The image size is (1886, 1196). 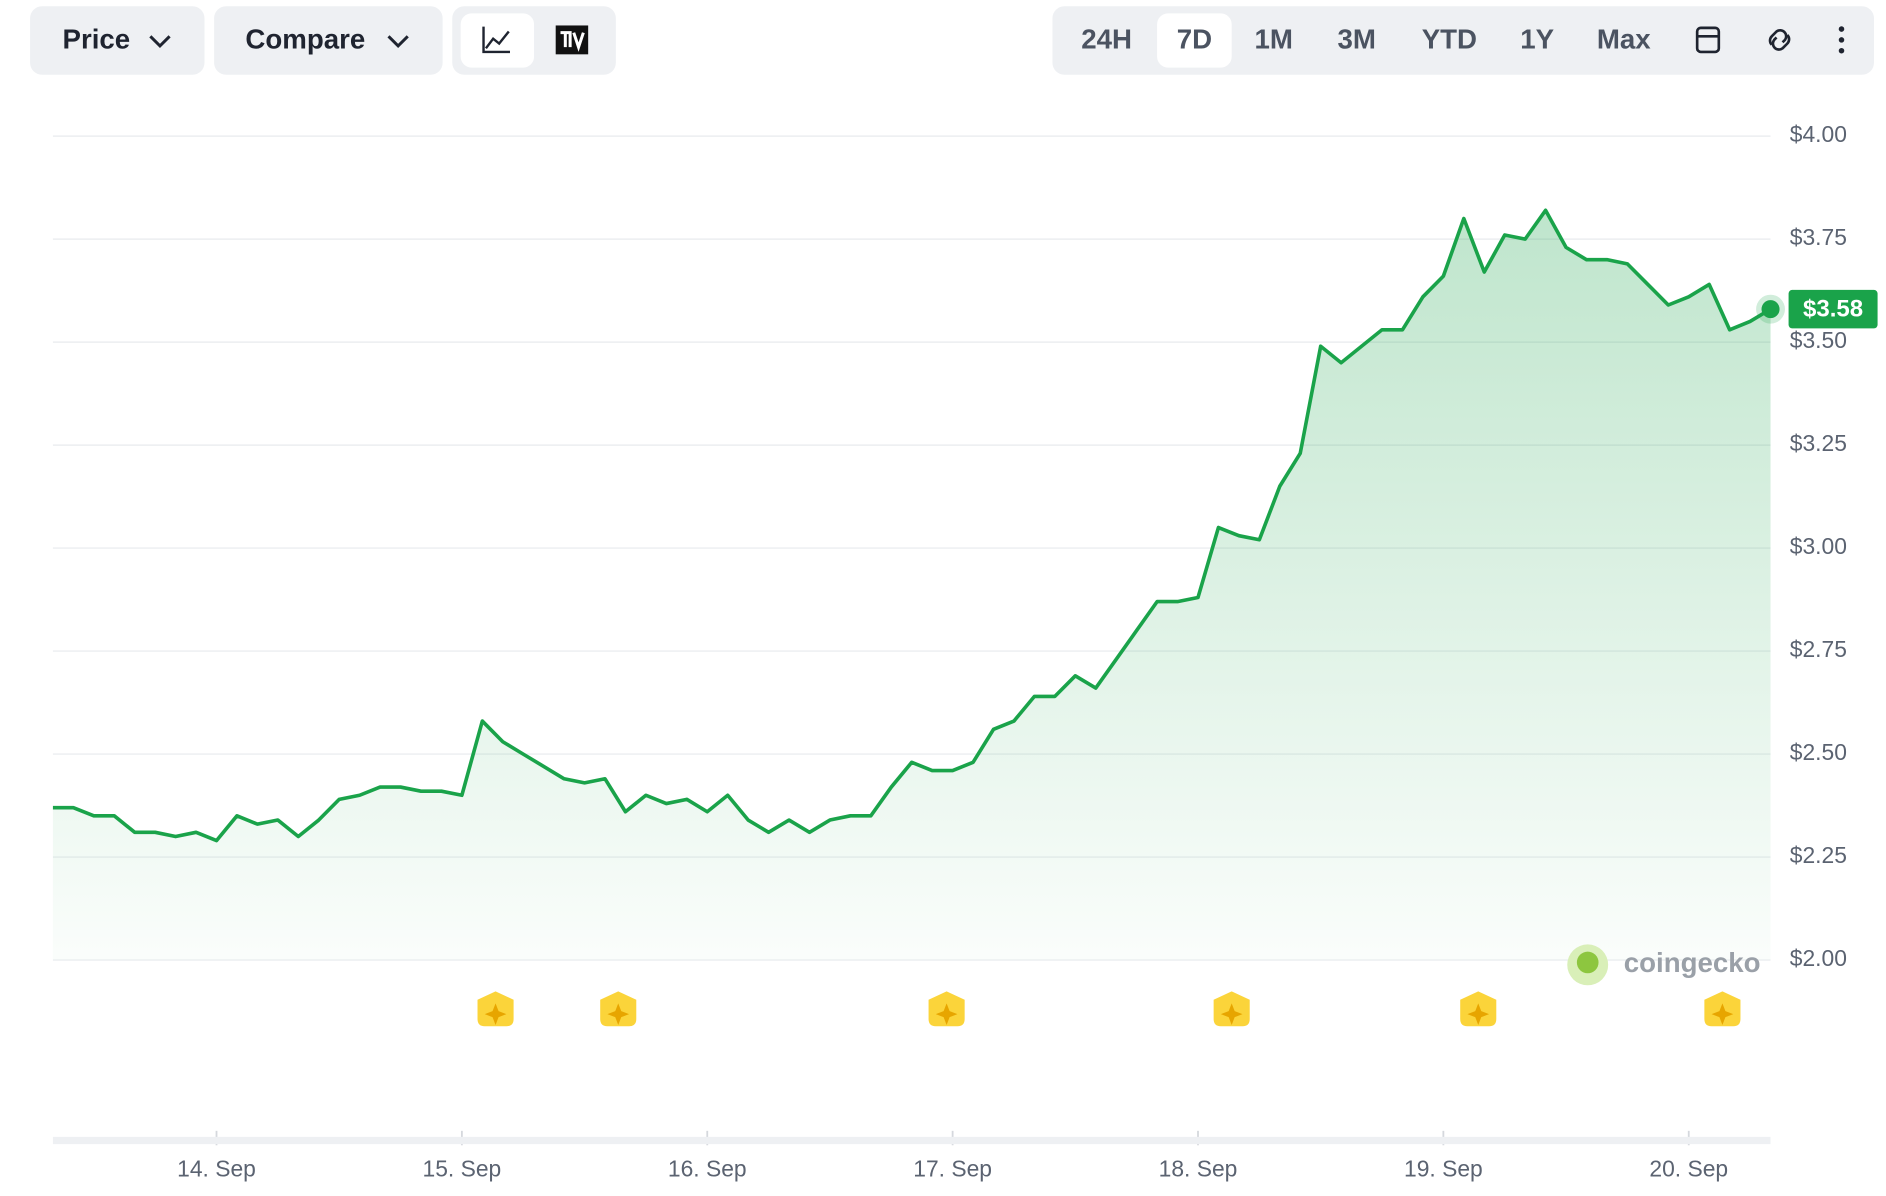 I want to click on compare-button, so click(x=328, y=40).